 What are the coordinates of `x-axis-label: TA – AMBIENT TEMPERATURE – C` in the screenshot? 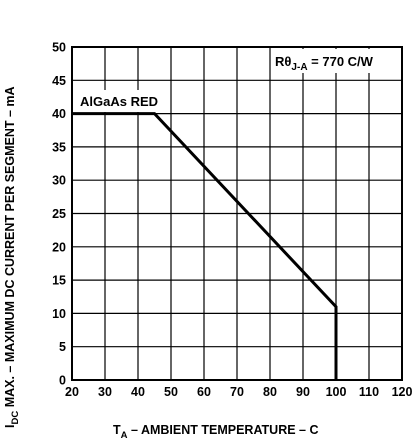 It's located at (216, 432).